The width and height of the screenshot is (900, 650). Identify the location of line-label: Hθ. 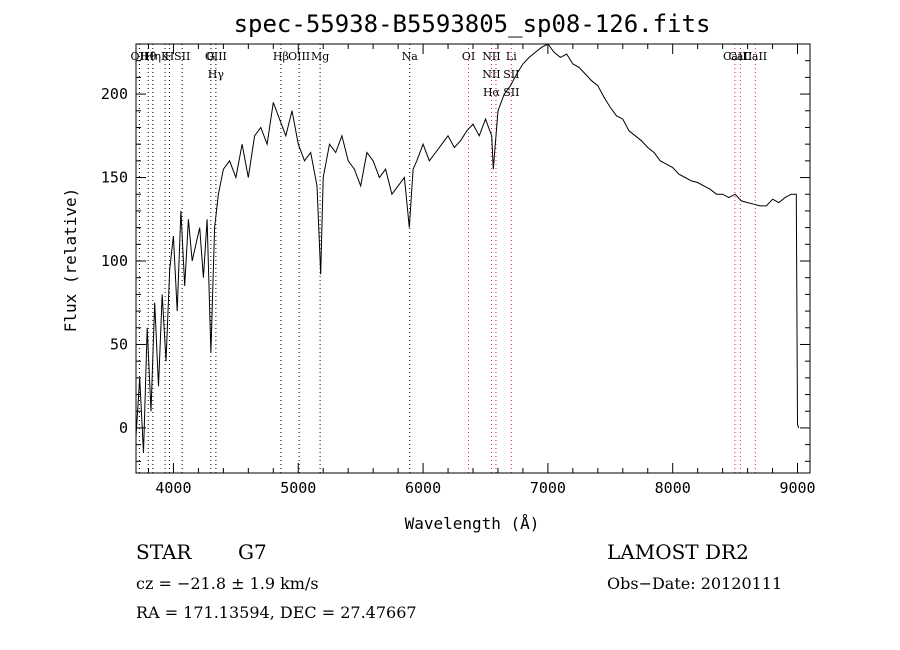
(148, 56).